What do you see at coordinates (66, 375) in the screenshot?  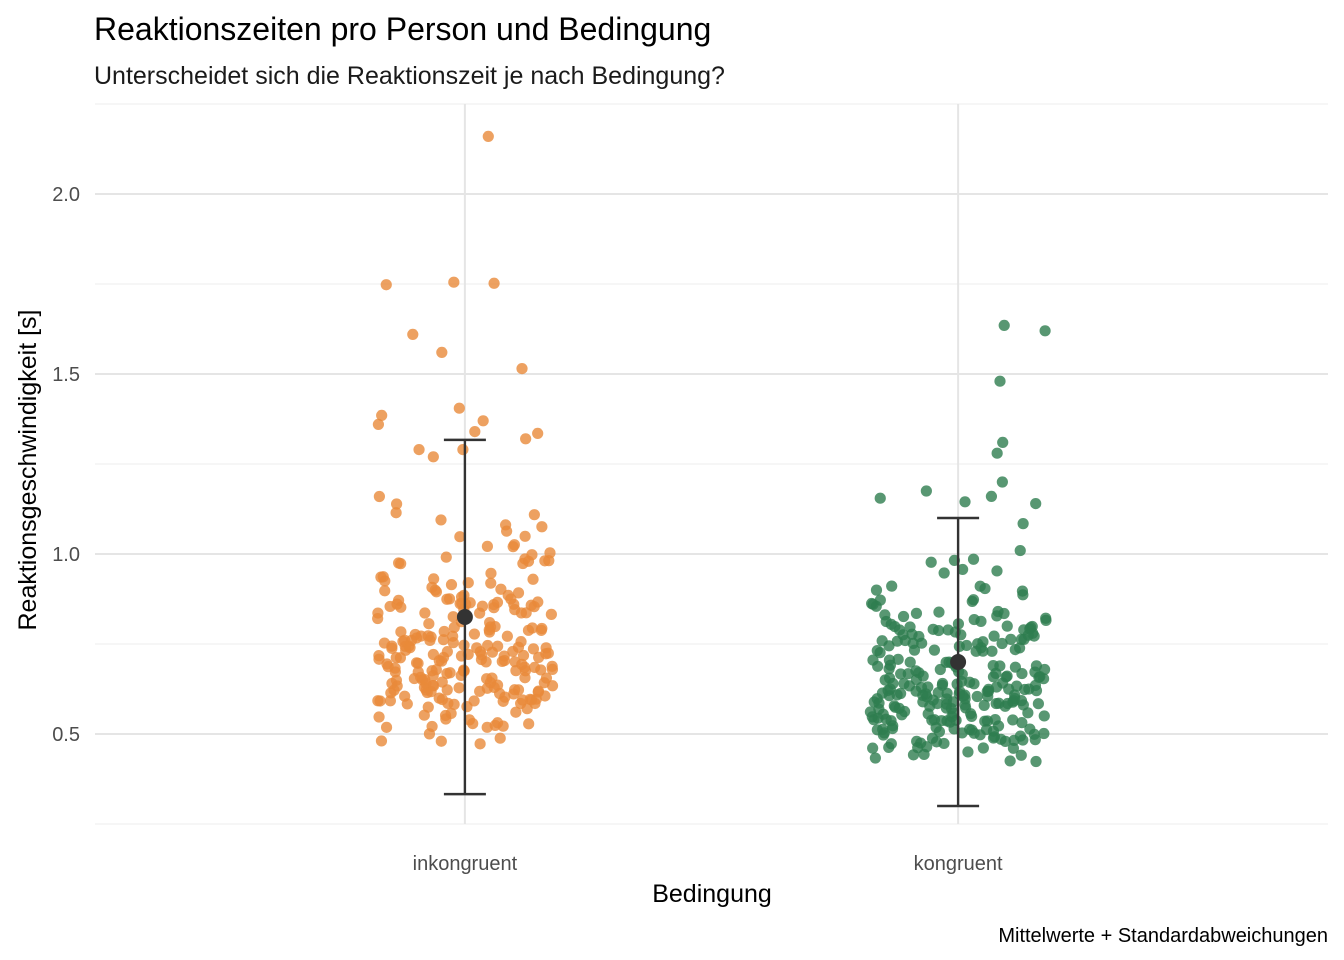 I see `y-tick-label: 1.5` at bounding box center [66, 375].